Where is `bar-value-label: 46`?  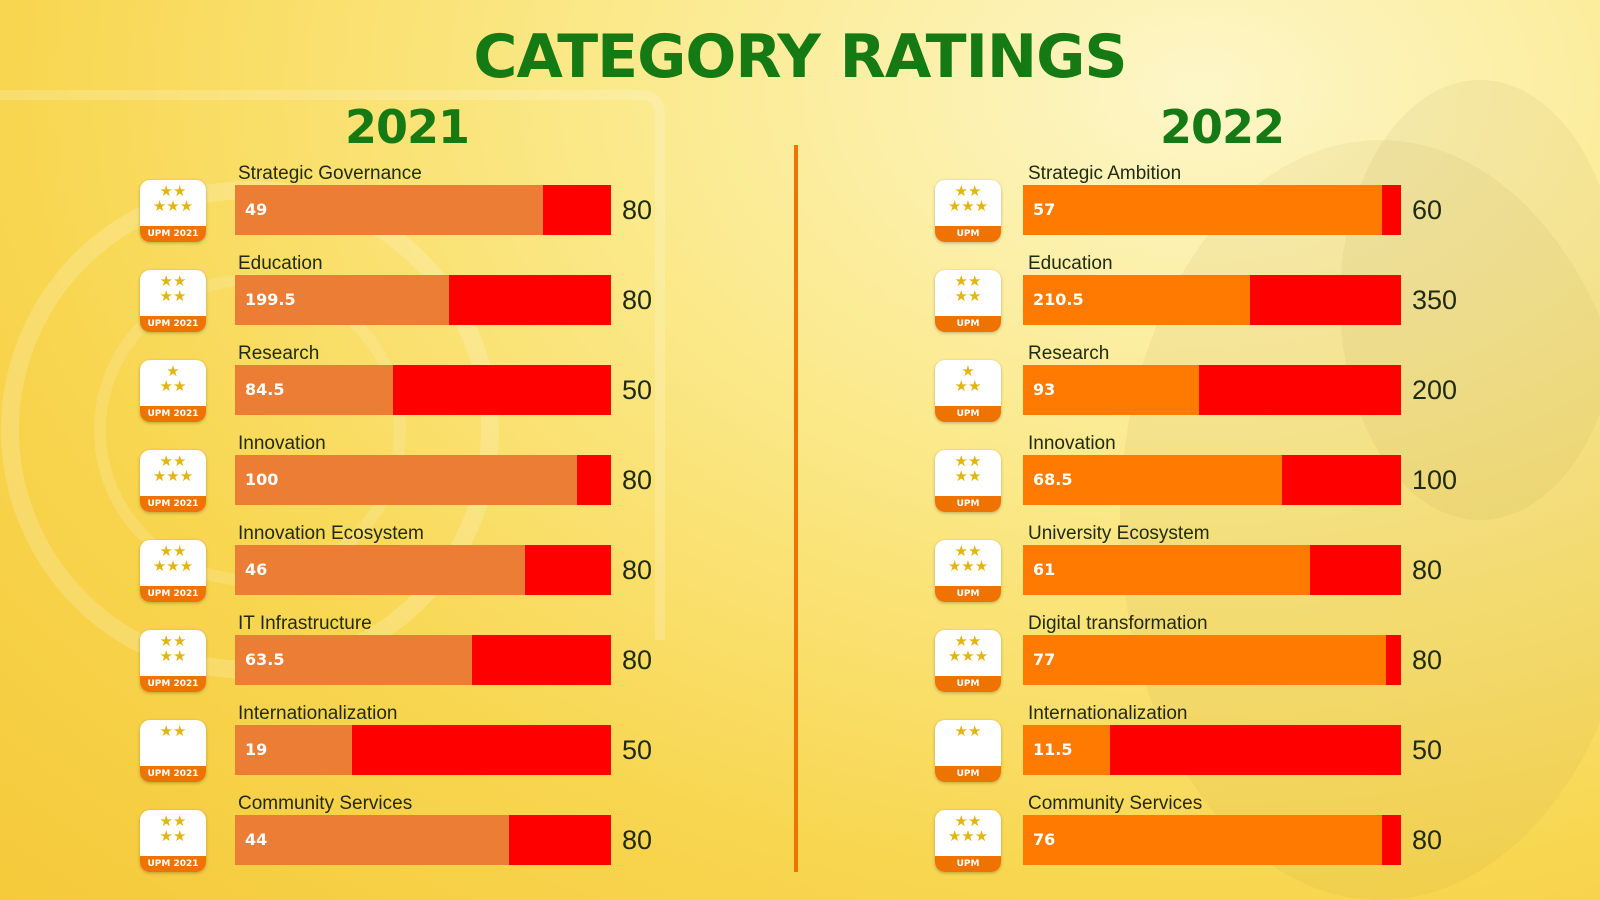 bar-value-label: 46 is located at coordinates (256, 569).